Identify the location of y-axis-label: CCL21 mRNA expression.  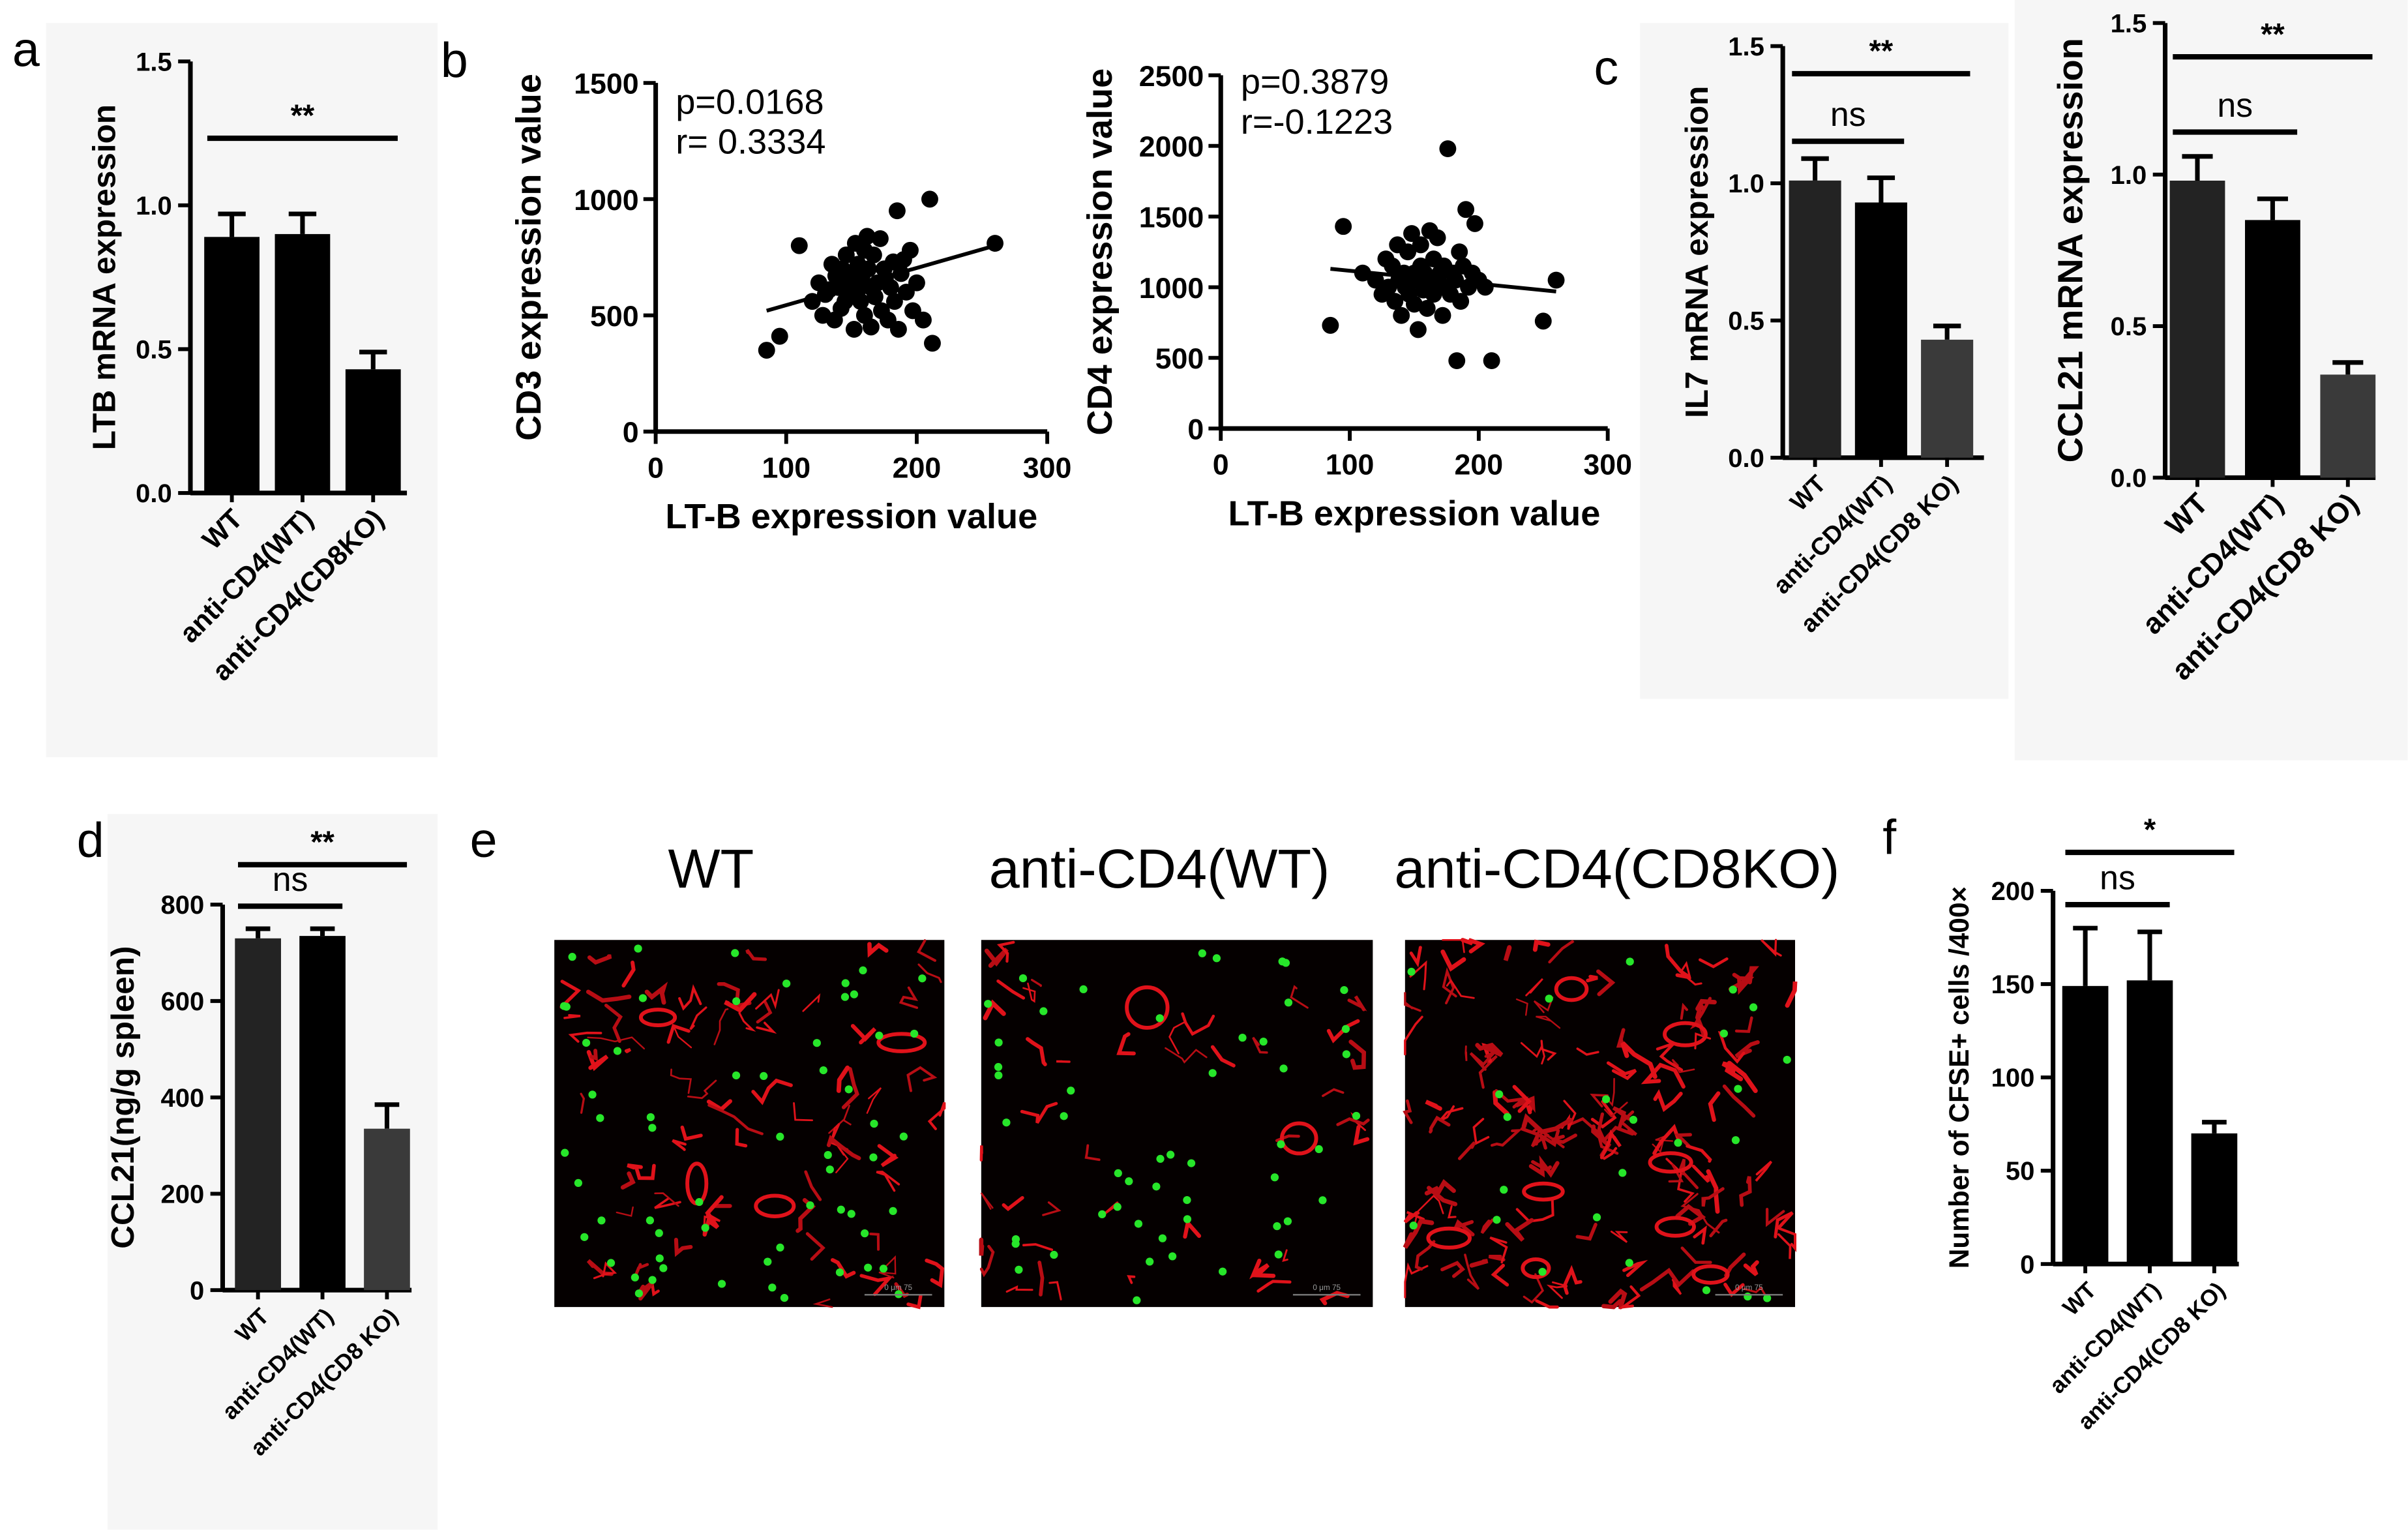
(2070, 250).